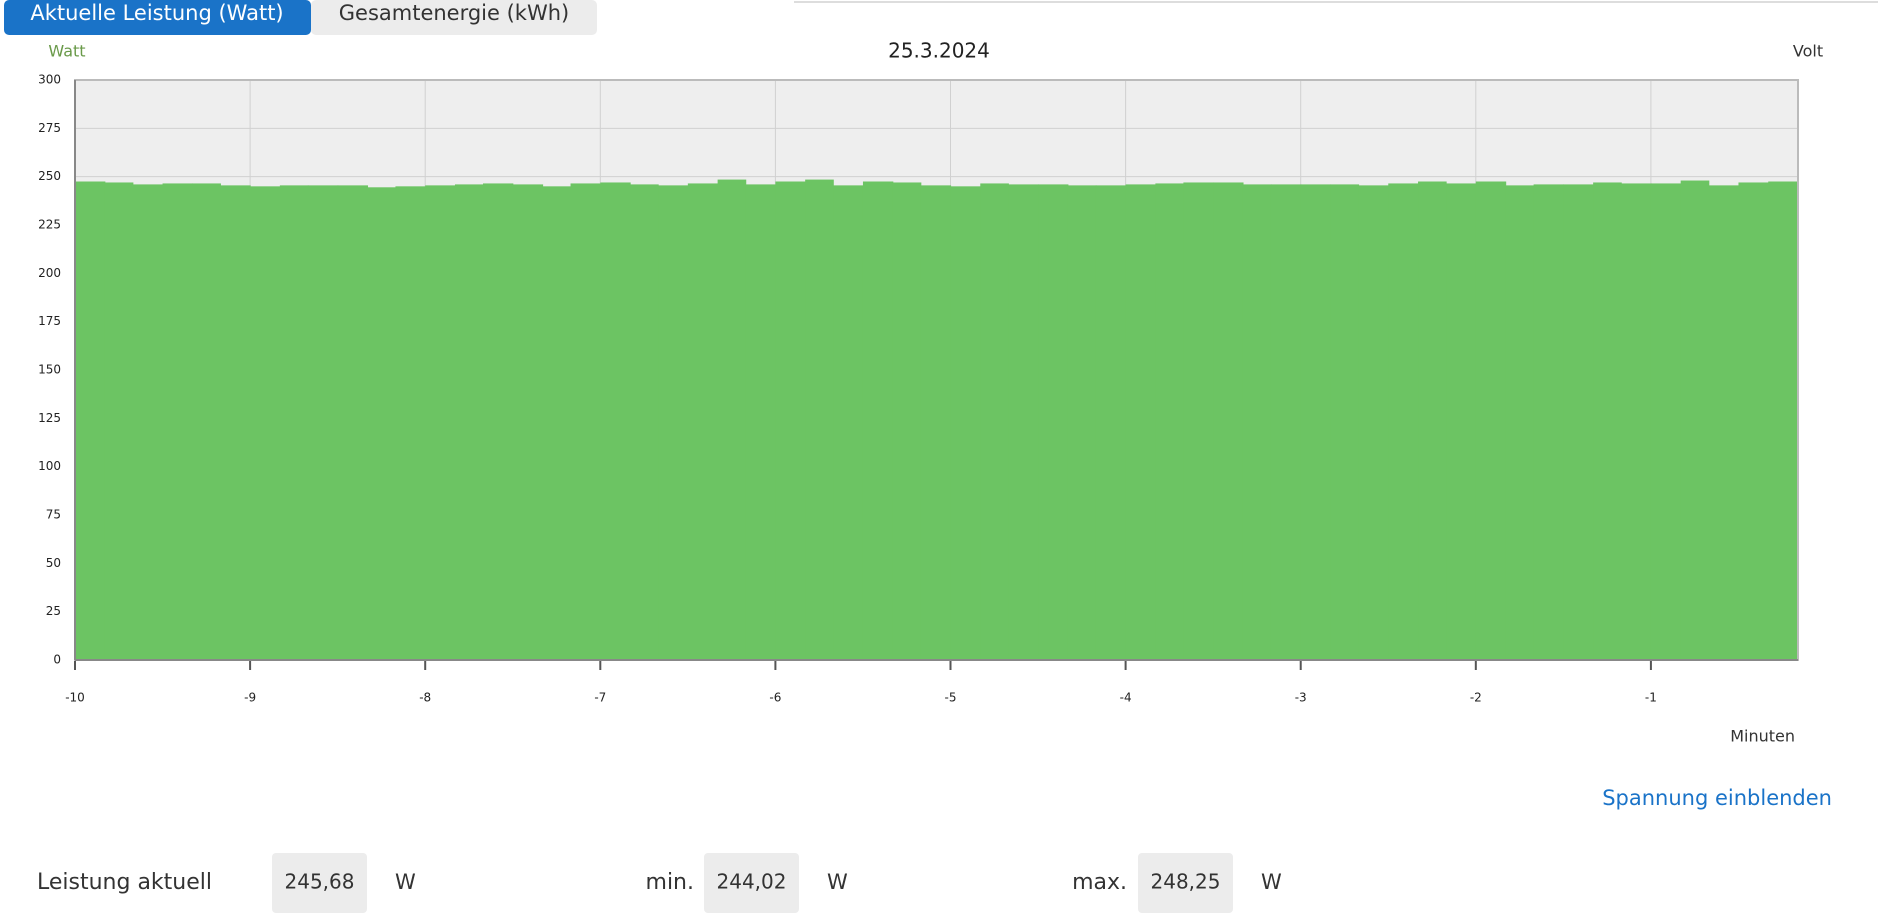 The width and height of the screenshot is (1878, 918). I want to click on x-tick-label: -3, so click(1301, 698).